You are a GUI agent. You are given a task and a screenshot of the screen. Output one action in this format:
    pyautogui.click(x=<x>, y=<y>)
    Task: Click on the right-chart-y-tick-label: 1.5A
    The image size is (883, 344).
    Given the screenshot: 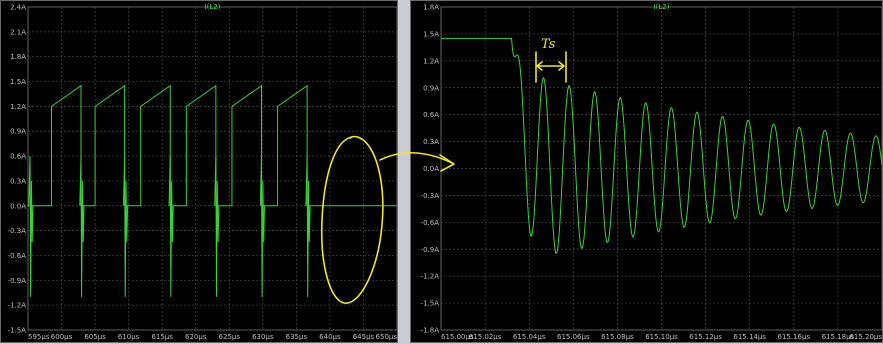 What is the action you would take?
    pyautogui.click(x=431, y=34)
    